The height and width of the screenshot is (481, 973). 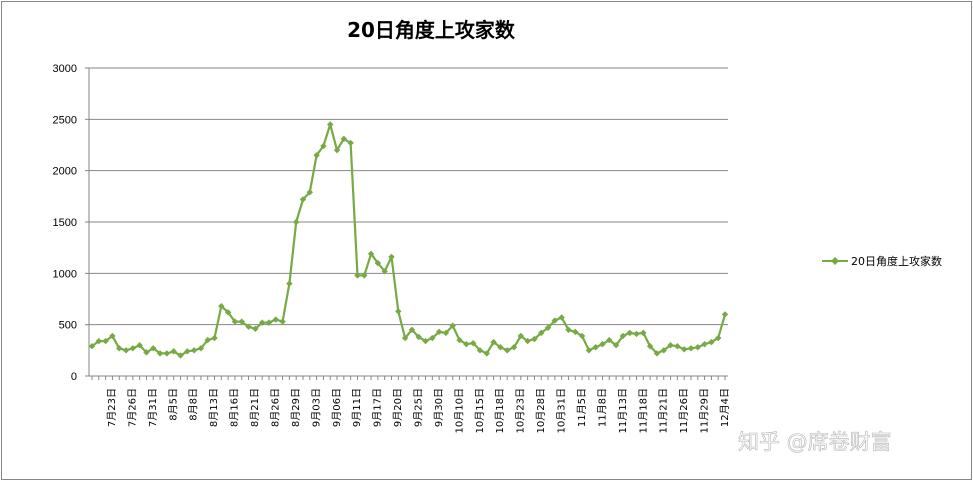 What do you see at coordinates (194, 404) in the screenshot?
I see `x-tick-label: 8月8日` at bounding box center [194, 404].